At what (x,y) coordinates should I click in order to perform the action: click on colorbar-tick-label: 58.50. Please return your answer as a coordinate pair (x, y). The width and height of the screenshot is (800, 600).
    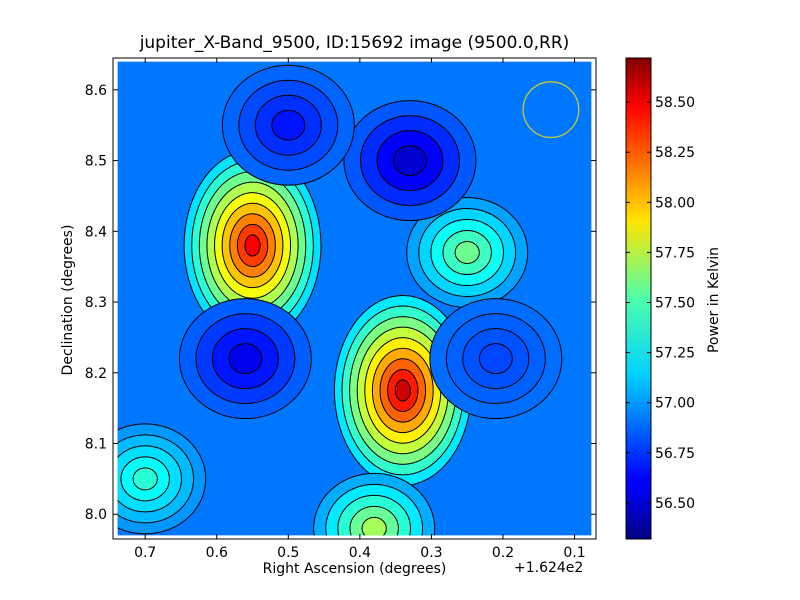
    Looking at the image, I should click on (675, 103).